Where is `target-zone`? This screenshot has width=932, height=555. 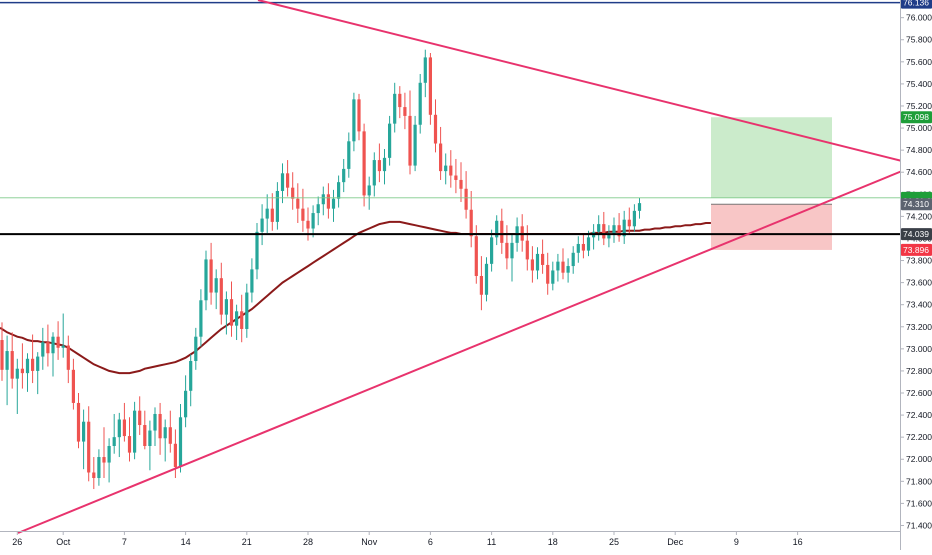 target-zone is located at coordinates (771, 157).